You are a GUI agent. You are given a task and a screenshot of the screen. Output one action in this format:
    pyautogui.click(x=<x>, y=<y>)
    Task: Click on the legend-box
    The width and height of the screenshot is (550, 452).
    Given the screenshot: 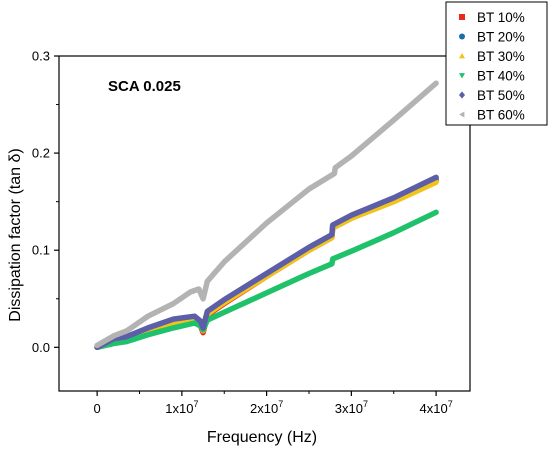 What is the action you would take?
    pyautogui.click(x=496, y=63)
    